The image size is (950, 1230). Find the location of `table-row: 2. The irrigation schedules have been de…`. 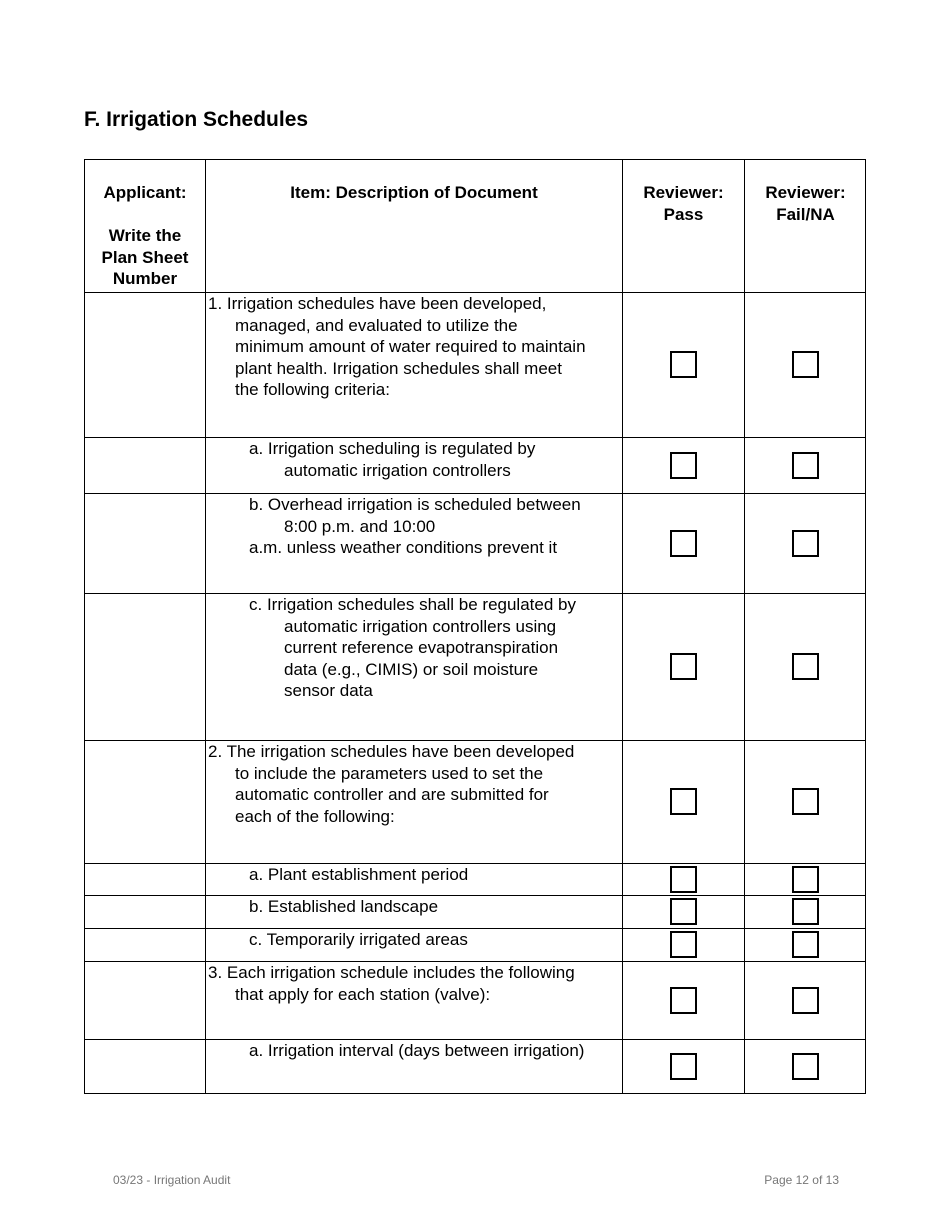

table-row: 2. The irrigation schedules have been de… is located at coordinates (475, 801).